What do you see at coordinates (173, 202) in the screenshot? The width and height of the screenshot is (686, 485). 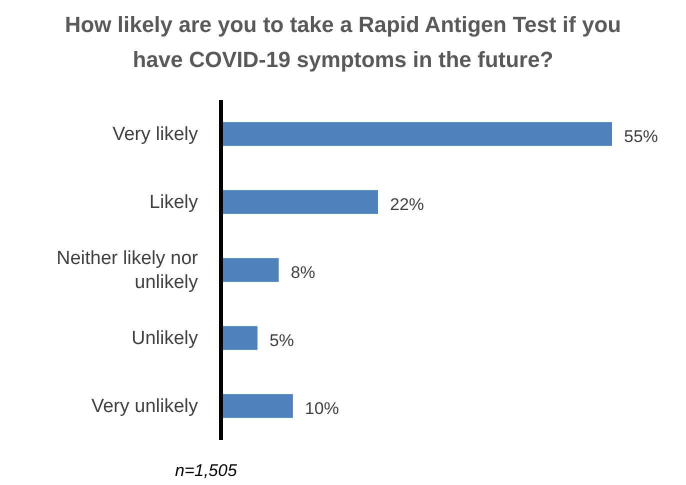 I see `y-tick-label: Likely` at bounding box center [173, 202].